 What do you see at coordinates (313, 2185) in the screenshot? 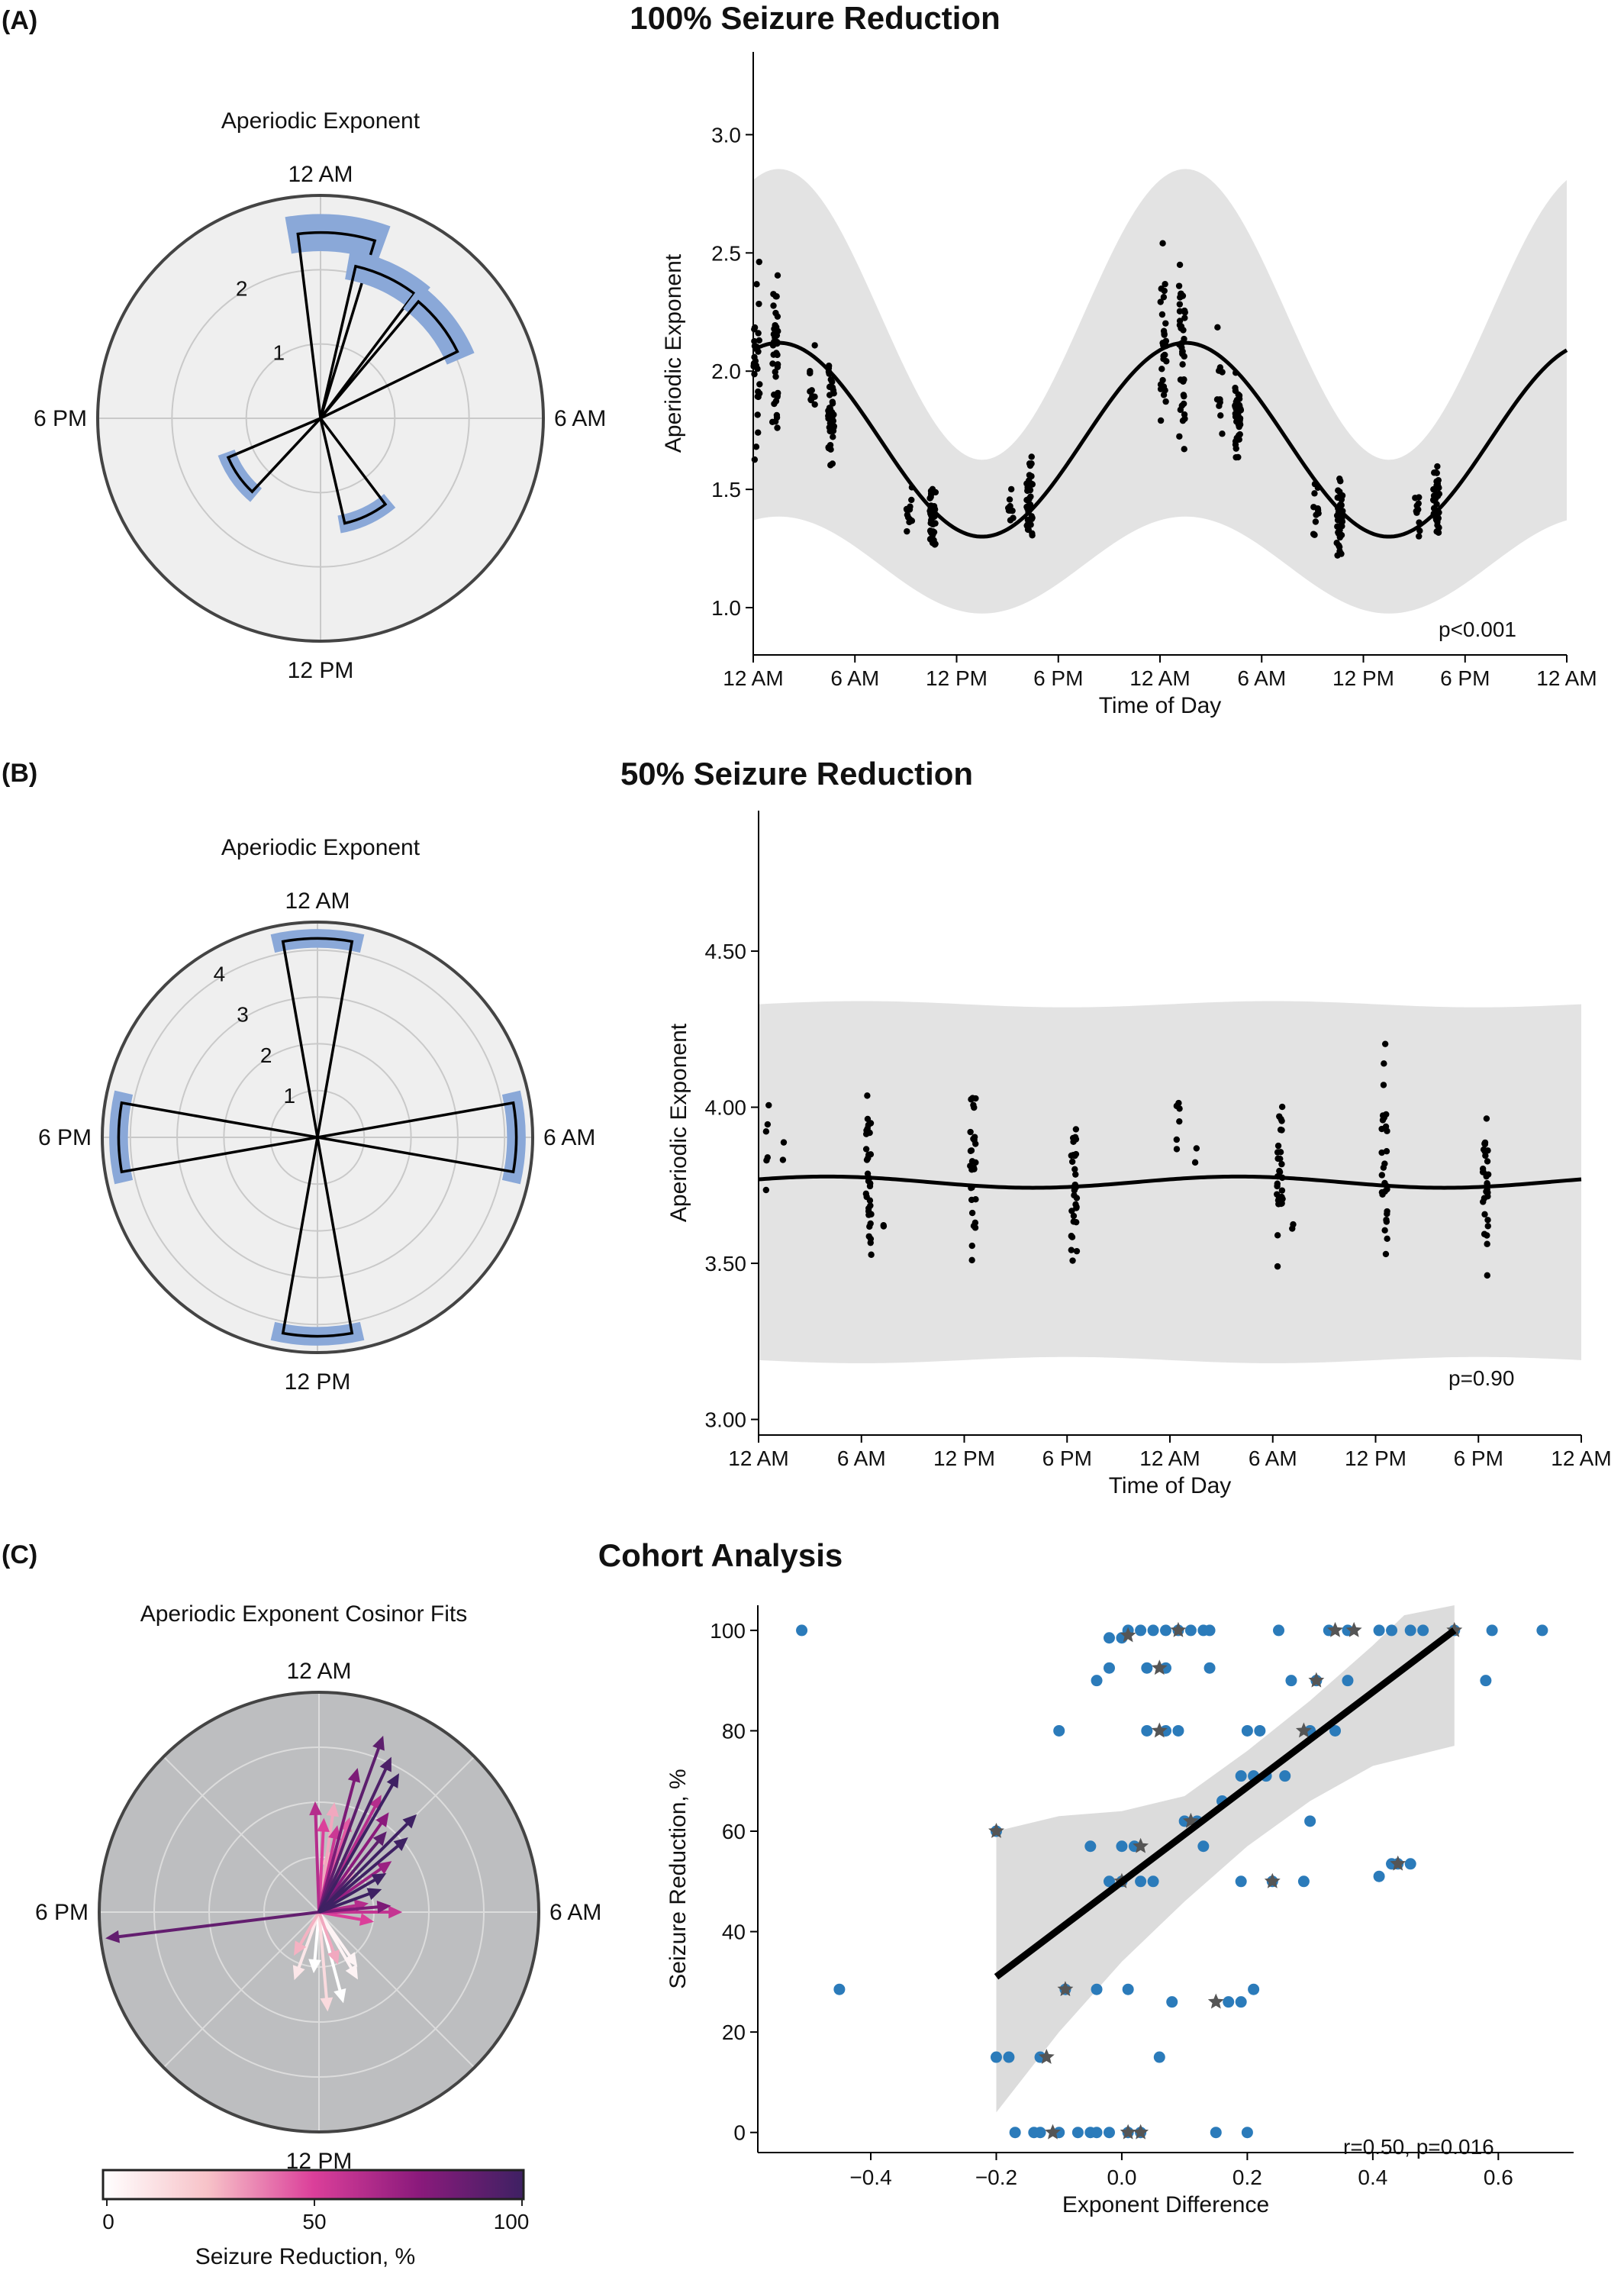
I see `colorbar` at bounding box center [313, 2185].